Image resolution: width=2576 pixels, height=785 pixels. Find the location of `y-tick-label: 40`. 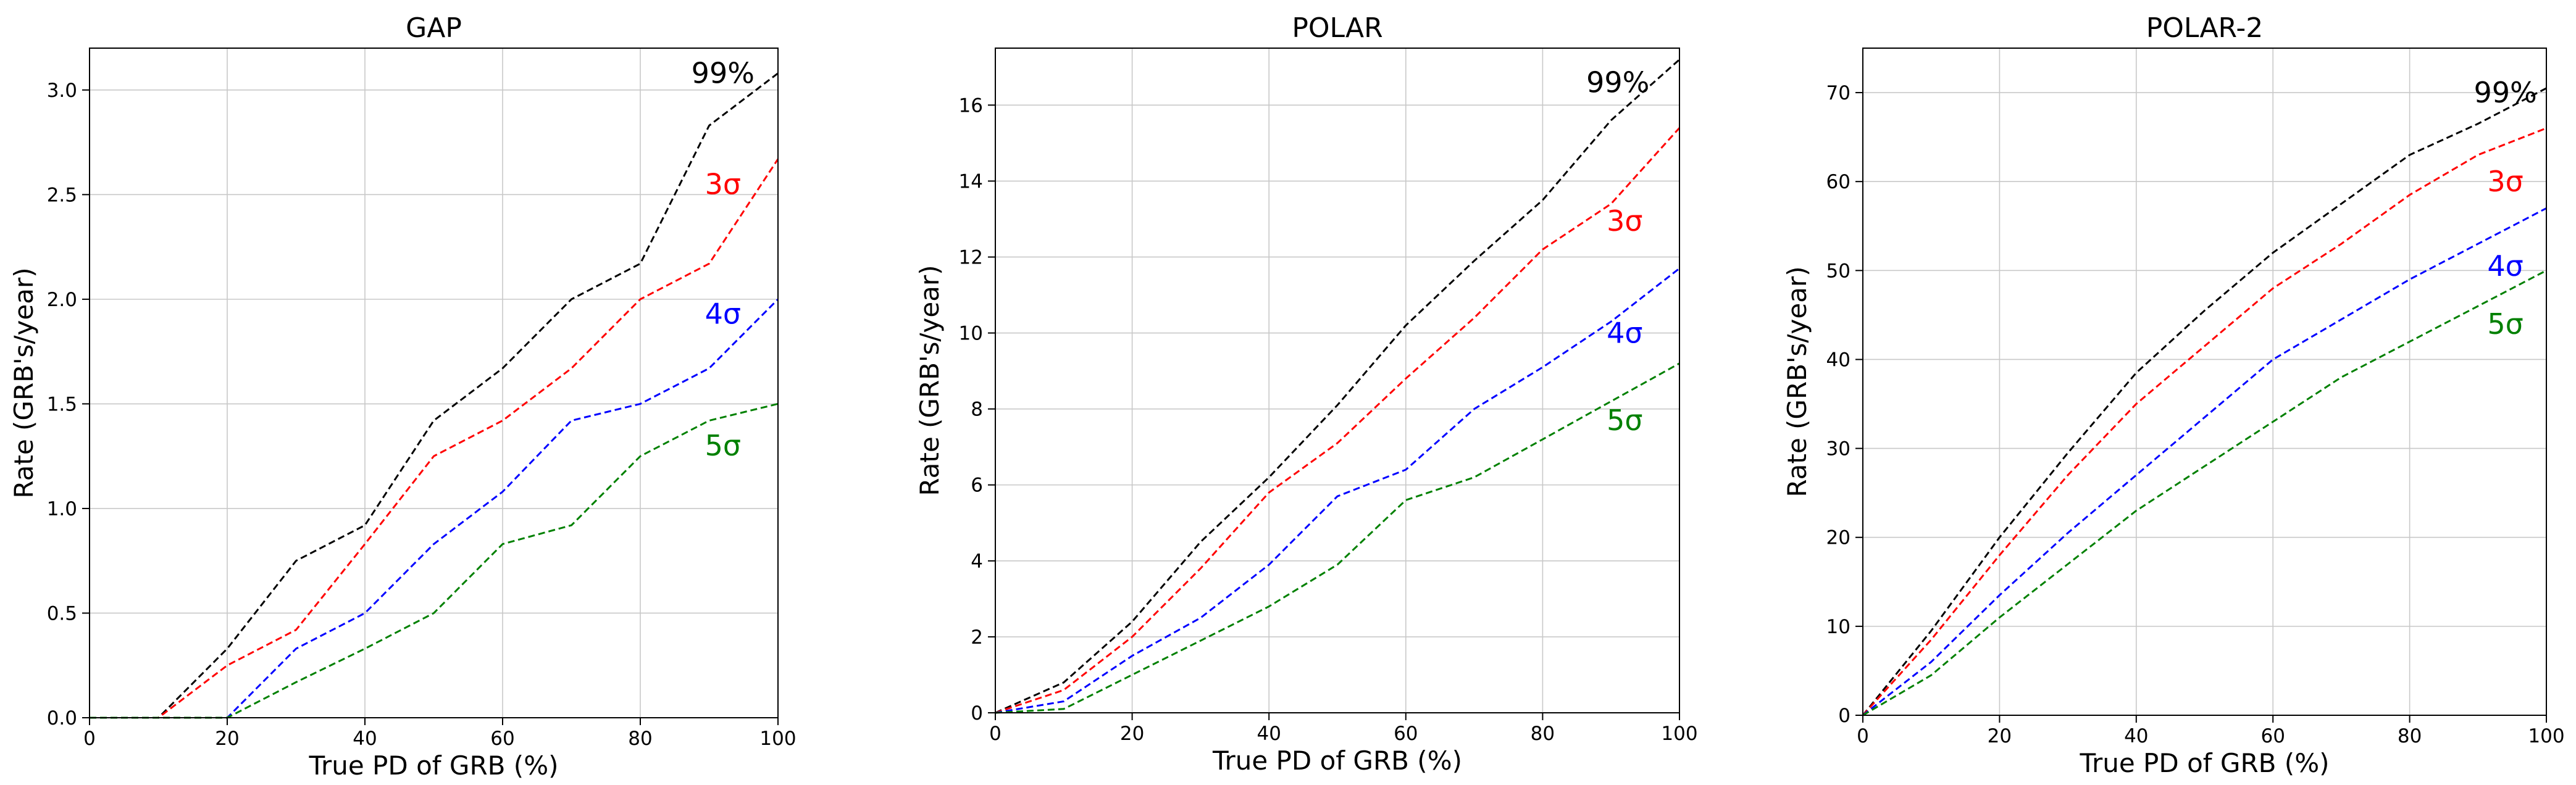

y-tick-label: 40 is located at coordinates (1838, 360).